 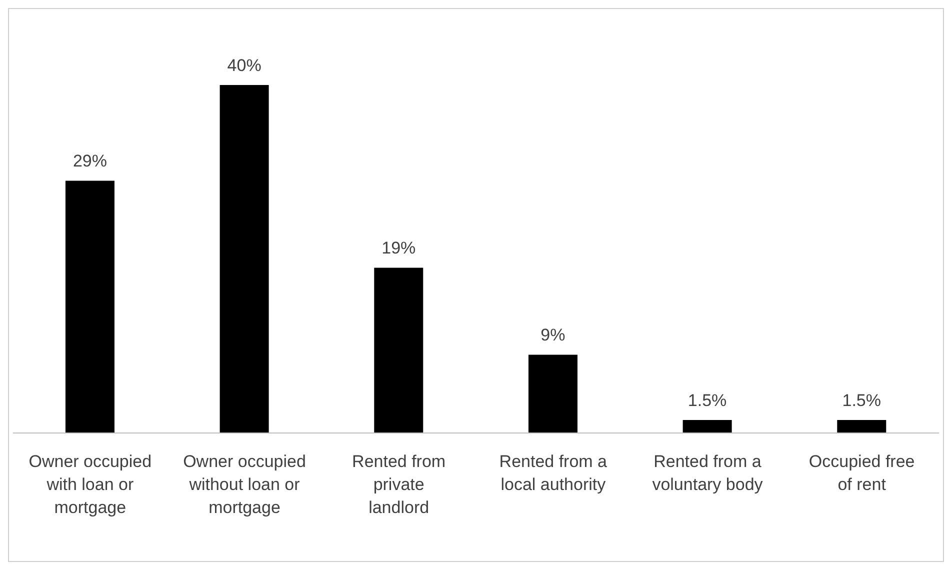 What do you see at coordinates (399, 248) in the screenshot?
I see `data-label: 19%` at bounding box center [399, 248].